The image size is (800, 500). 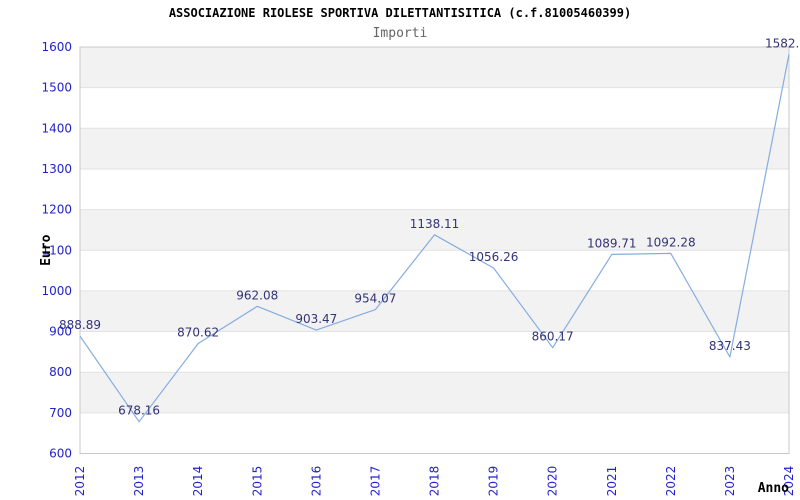 I want to click on point-label: 1138.11, so click(x=435, y=224).